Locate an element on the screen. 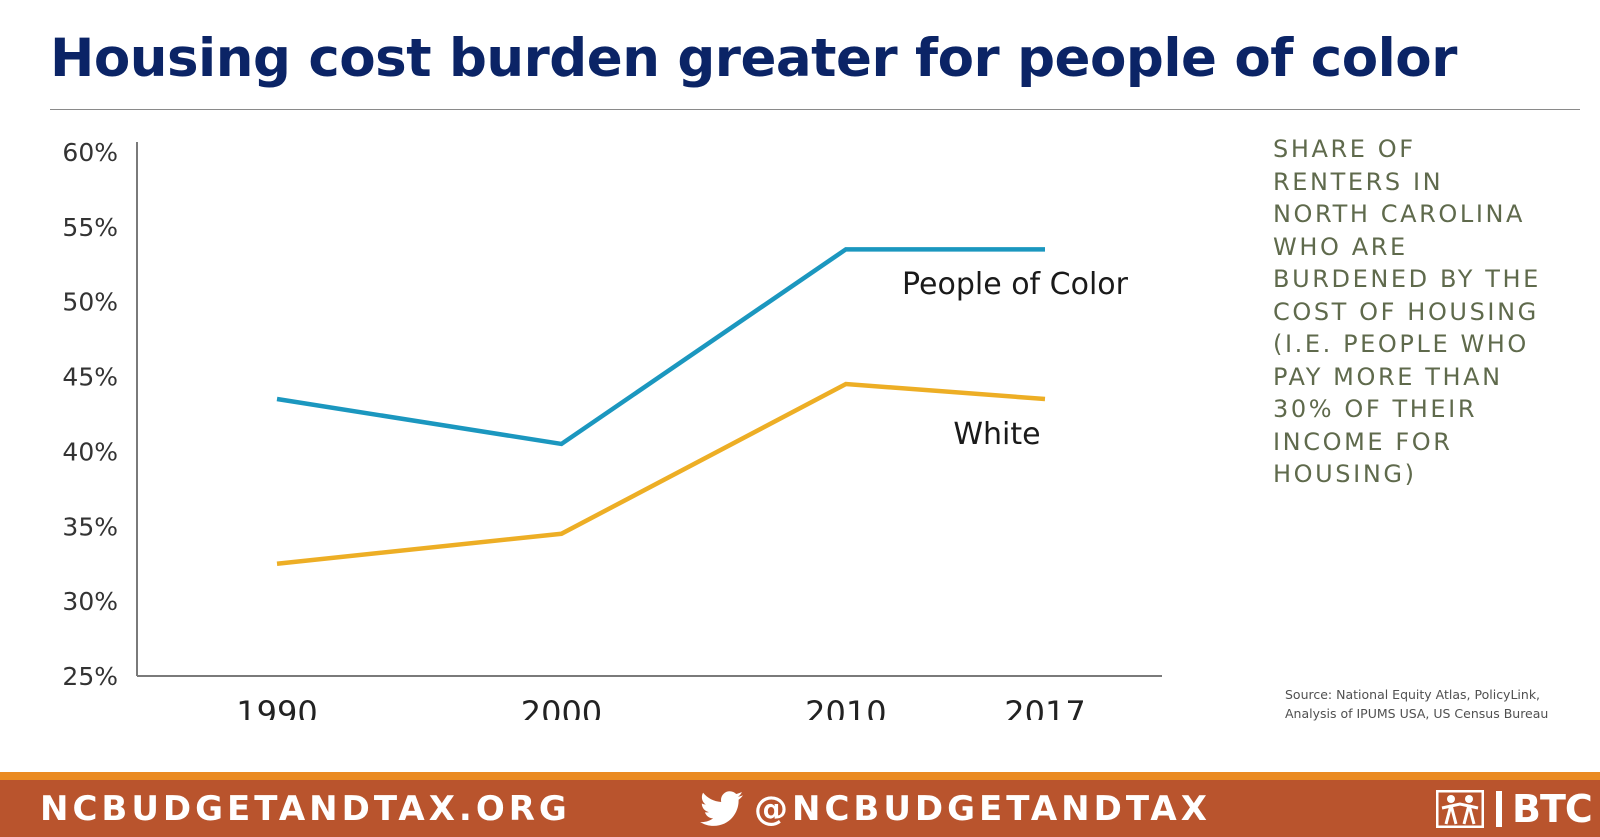 This screenshot has width=1600, height=837. logo-text: BTC is located at coordinates (1552, 809).